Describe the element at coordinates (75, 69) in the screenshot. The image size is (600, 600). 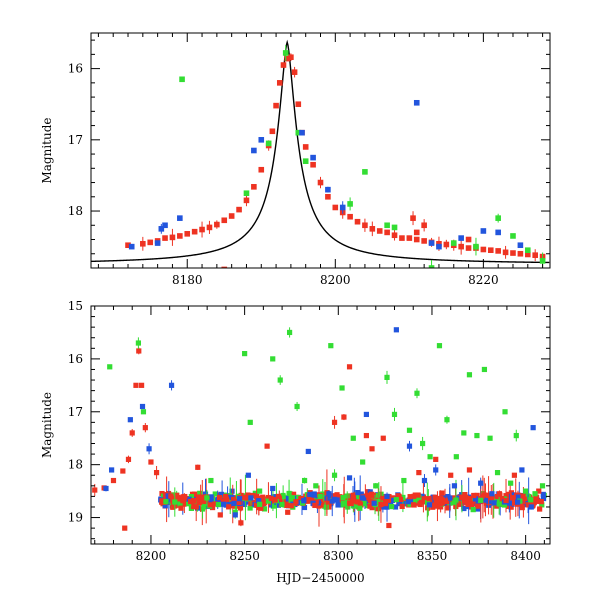
I see `y-tick-label: 16` at that location.